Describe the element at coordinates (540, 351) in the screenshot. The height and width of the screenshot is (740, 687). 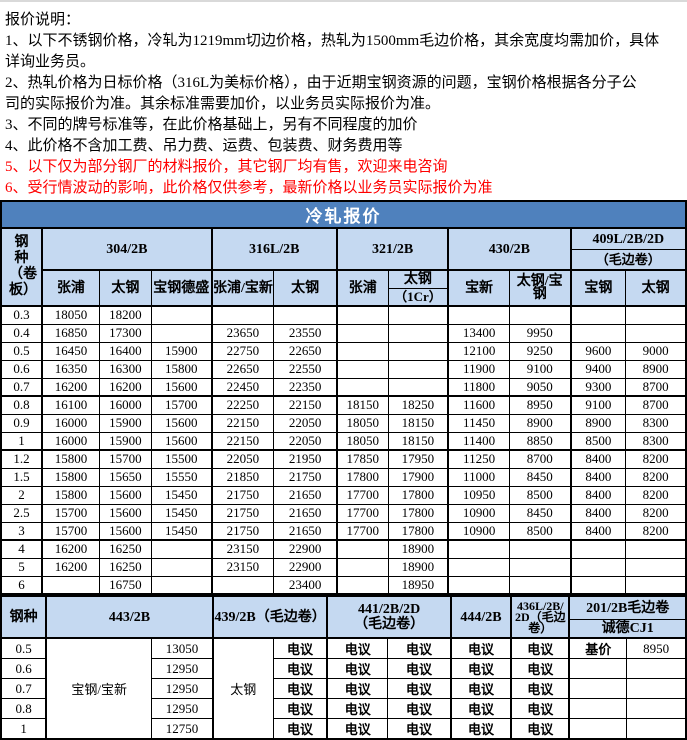
I see `price-cell: 9250` at that location.